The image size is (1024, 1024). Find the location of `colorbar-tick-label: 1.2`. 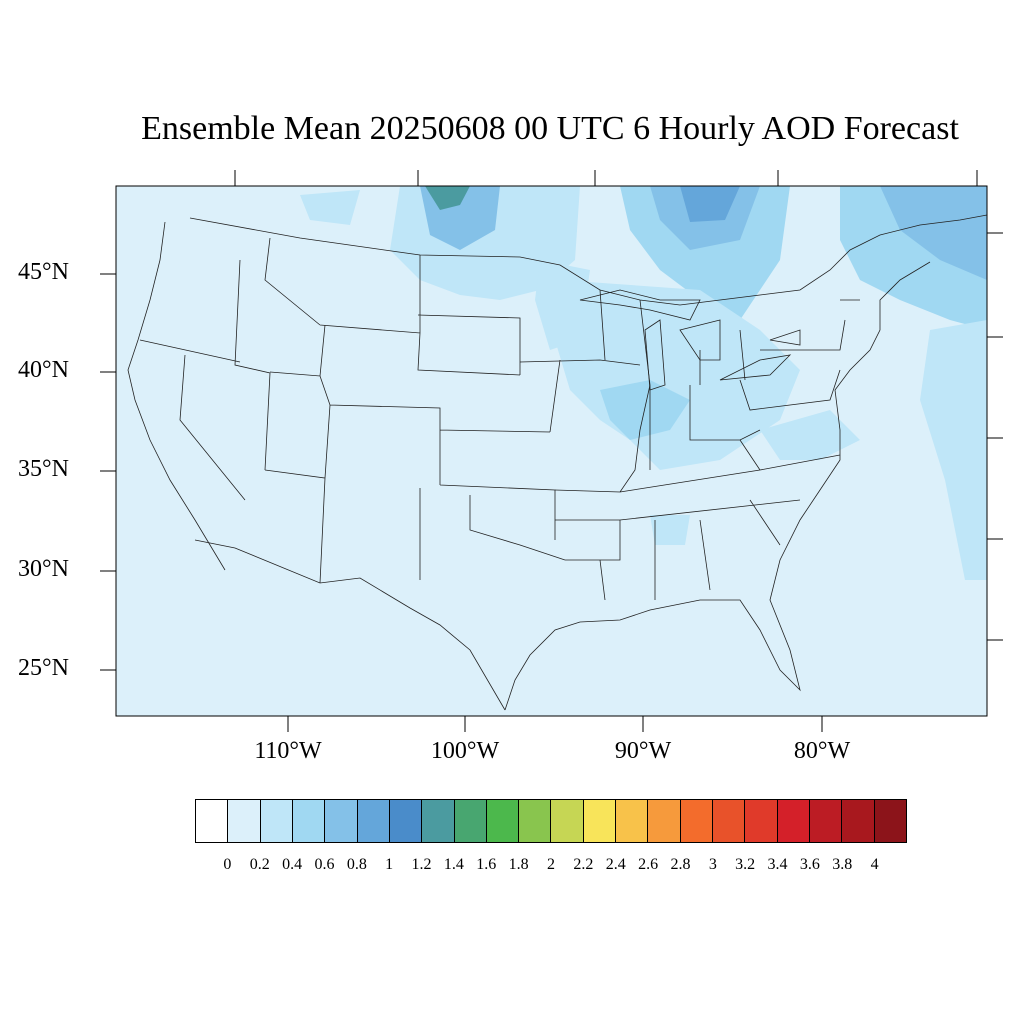

colorbar-tick-label: 1.2 is located at coordinates (421, 864).